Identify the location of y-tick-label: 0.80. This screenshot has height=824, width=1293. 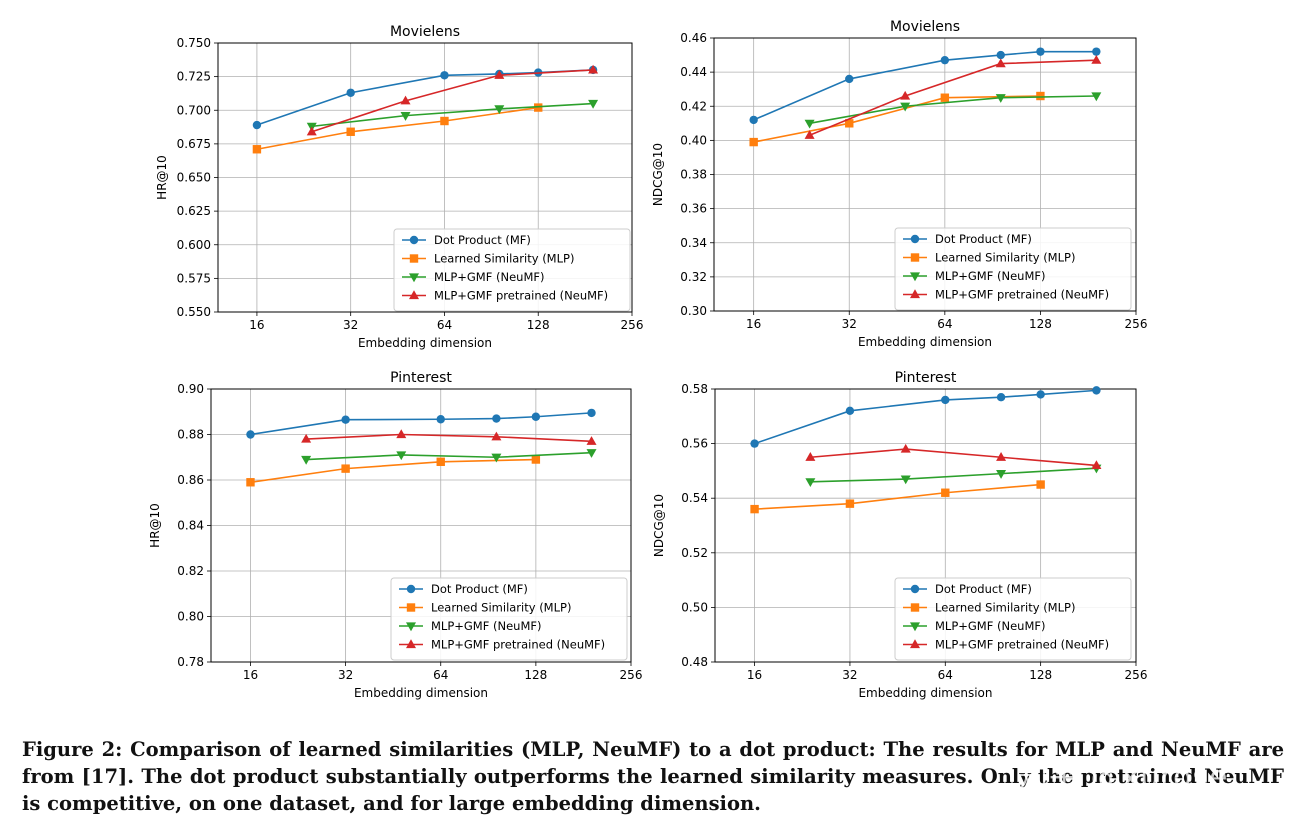
(190, 617).